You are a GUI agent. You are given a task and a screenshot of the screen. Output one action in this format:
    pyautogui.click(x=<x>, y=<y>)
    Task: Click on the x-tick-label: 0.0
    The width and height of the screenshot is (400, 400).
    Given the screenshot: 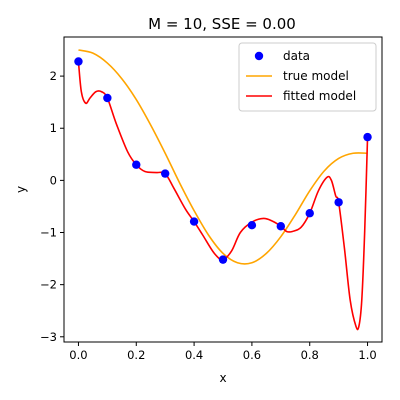 What is the action you would take?
    pyautogui.click(x=78, y=355)
    